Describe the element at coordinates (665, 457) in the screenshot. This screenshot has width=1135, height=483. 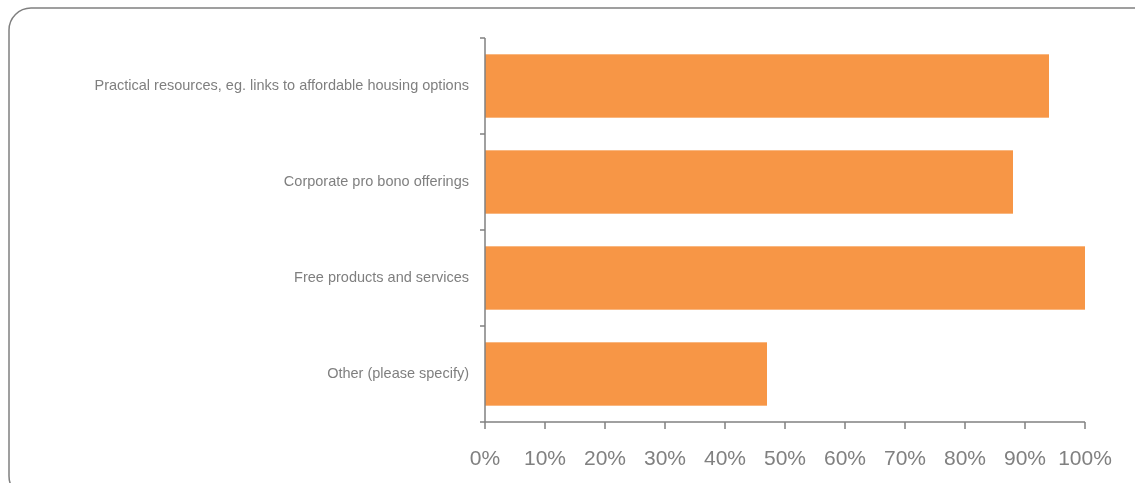
I see `x-tick-label: 30%` at that location.